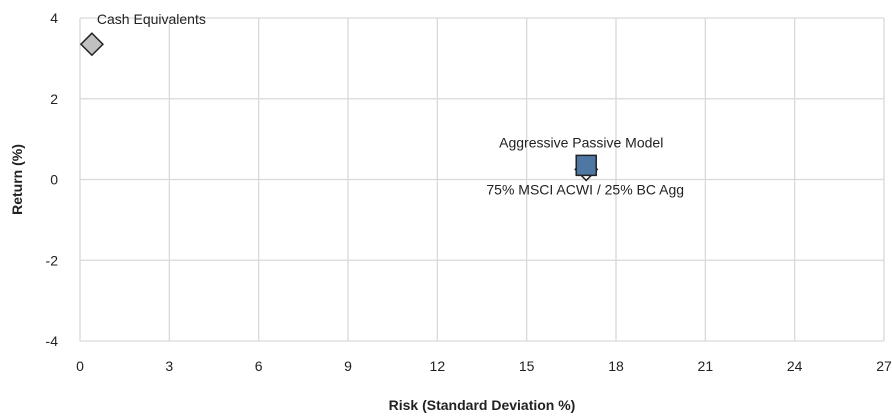  I want to click on x-tick-label: 6, so click(259, 366).